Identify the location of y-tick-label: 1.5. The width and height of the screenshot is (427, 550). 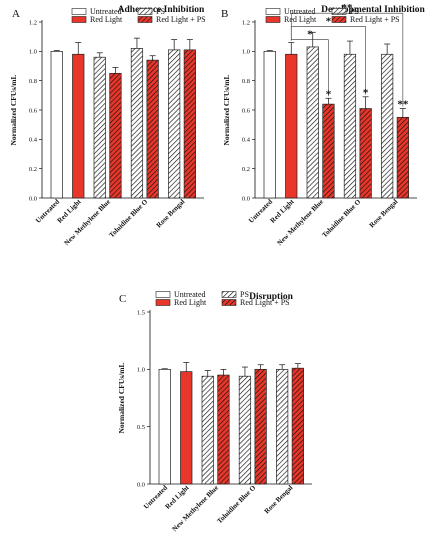
(141, 312).